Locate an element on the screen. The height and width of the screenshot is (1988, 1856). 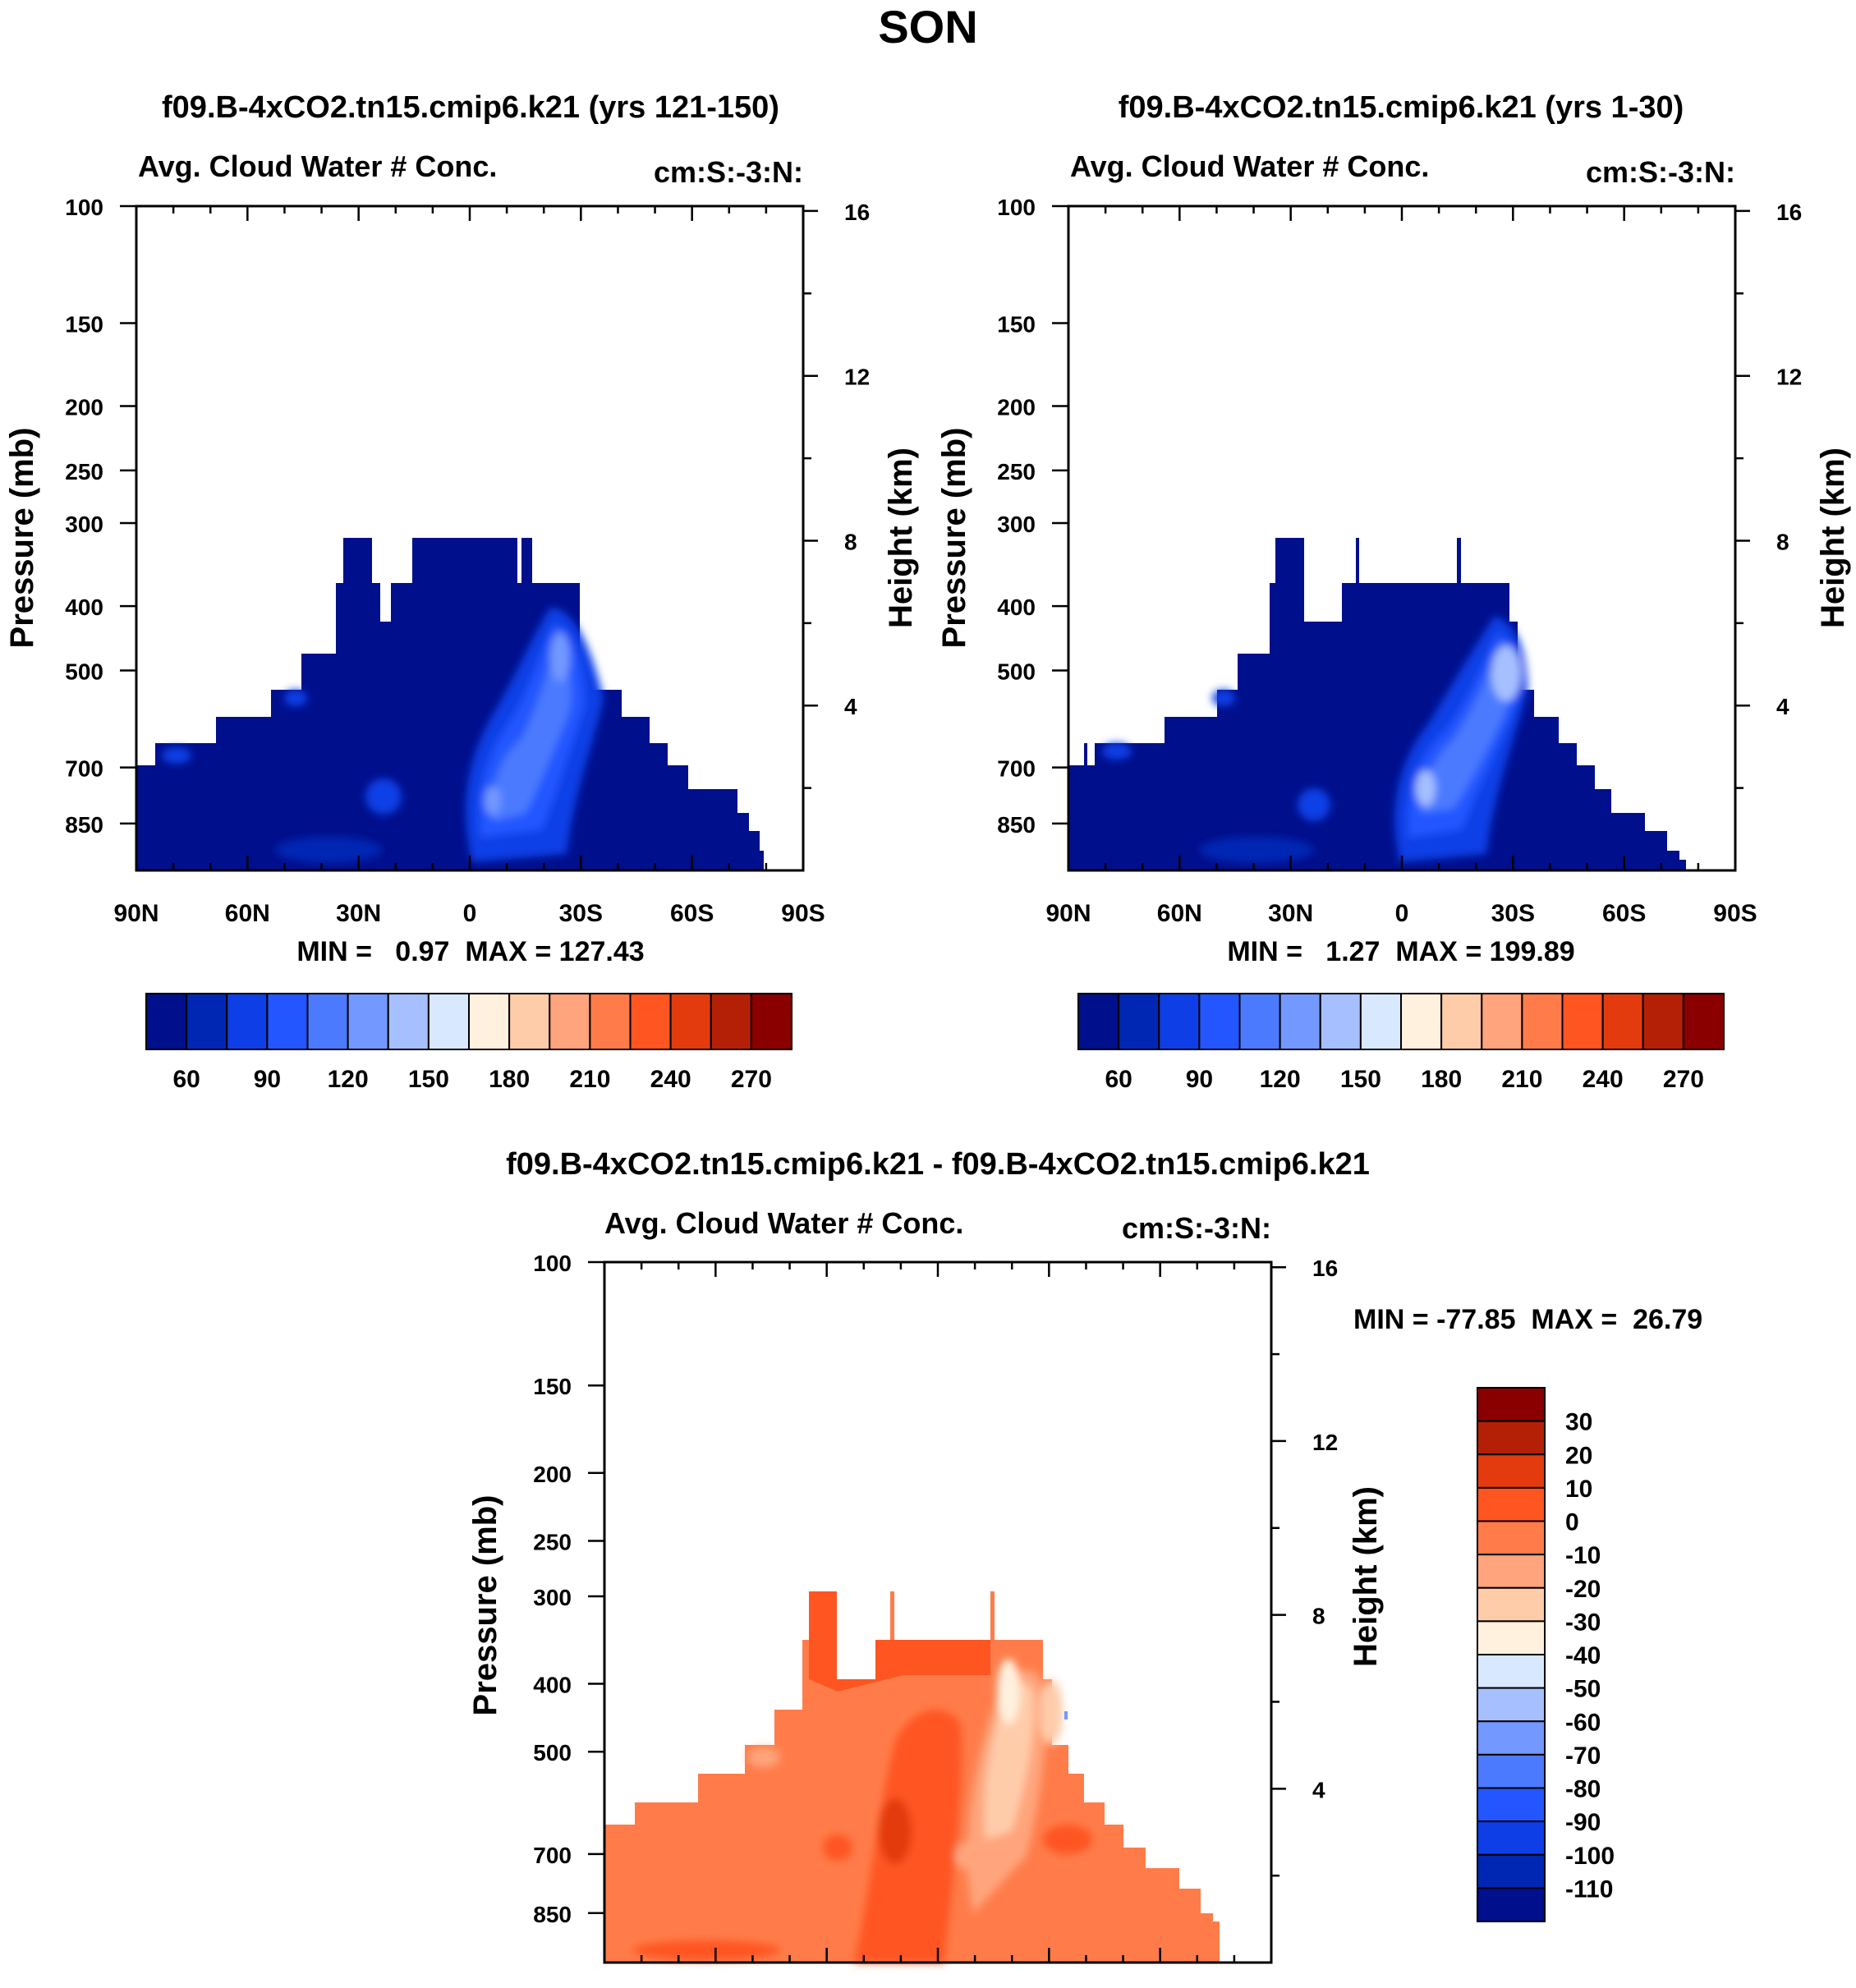
colorbar-label: 180 is located at coordinates (509, 1079).